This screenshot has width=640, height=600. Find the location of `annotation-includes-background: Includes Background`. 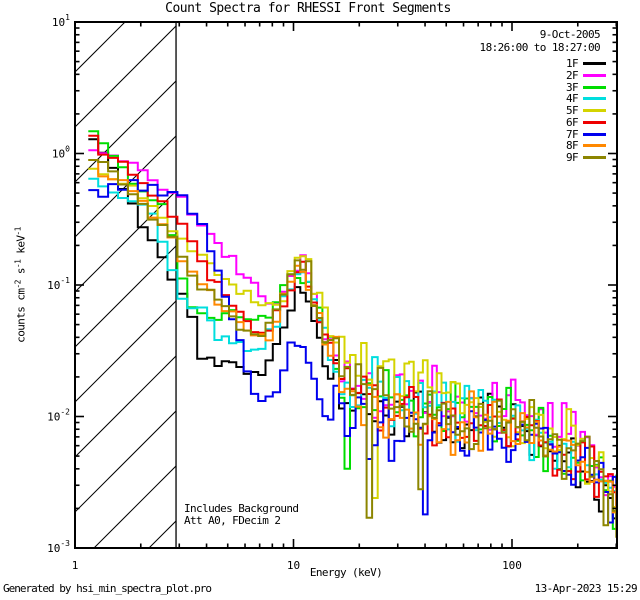

annotation-includes-background: Includes Background is located at coordinates (241, 508).